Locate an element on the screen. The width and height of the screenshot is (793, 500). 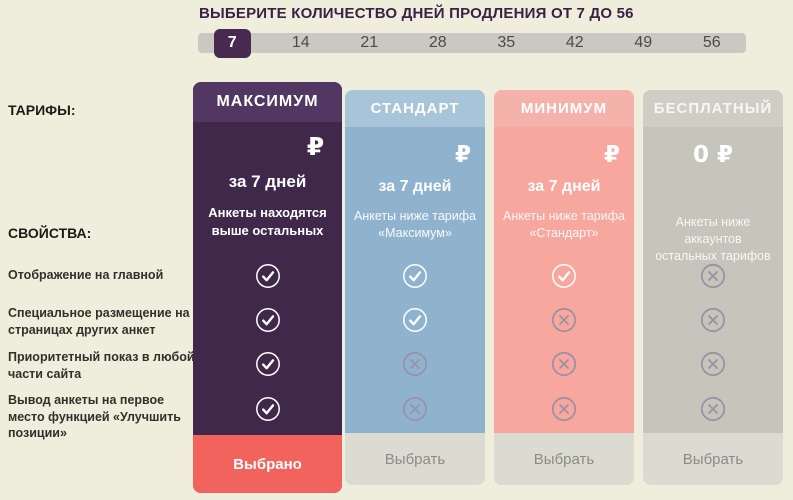
tariffs-label: ТАРИФЫ: is located at coordinates (42, 110).